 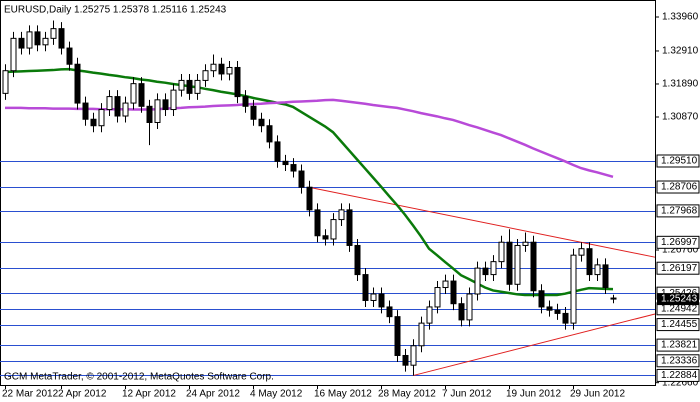 I want to click on level-label: 1.24942, so click(x=679, y=308).